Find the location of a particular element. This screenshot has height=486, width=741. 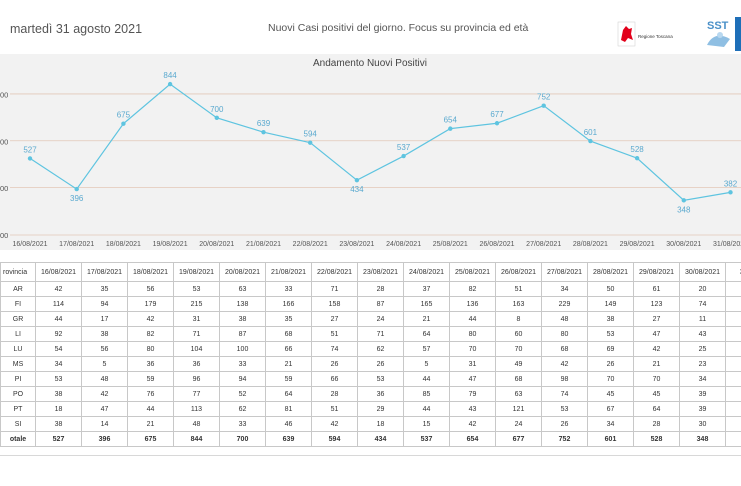

table-corner-header: rovincia is located at coordinates (18, 272).